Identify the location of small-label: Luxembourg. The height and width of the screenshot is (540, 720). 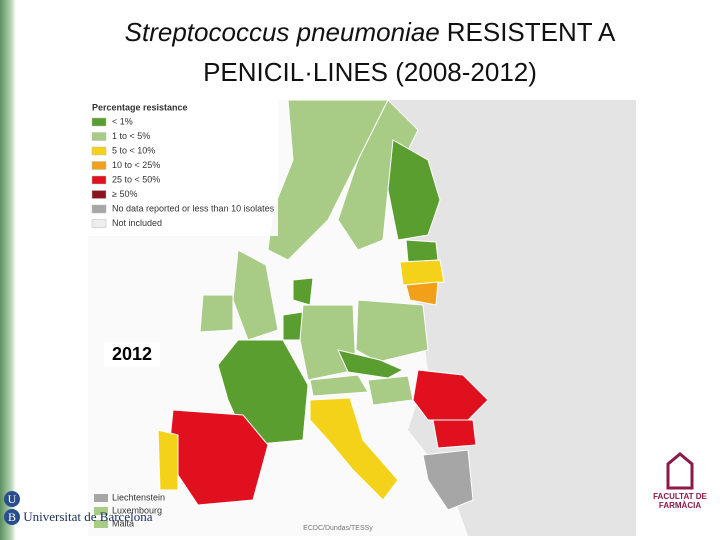
(137, 510).